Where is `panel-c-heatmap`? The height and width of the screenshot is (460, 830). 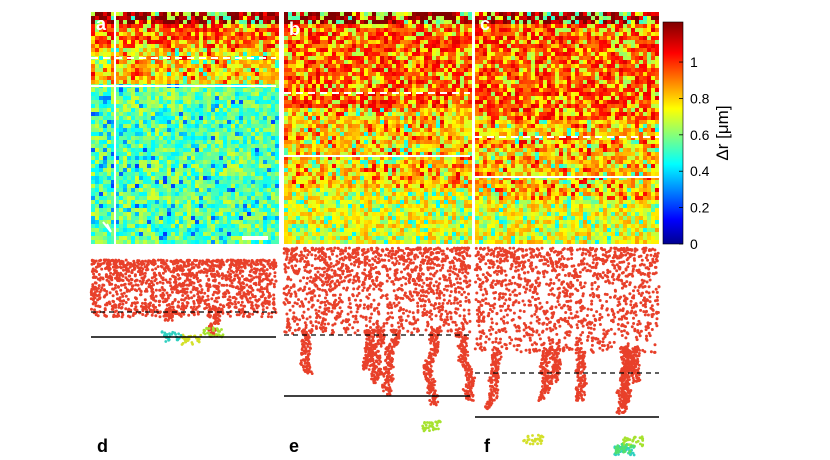 panel-c-heatmap is located at coordinates (567, 128).